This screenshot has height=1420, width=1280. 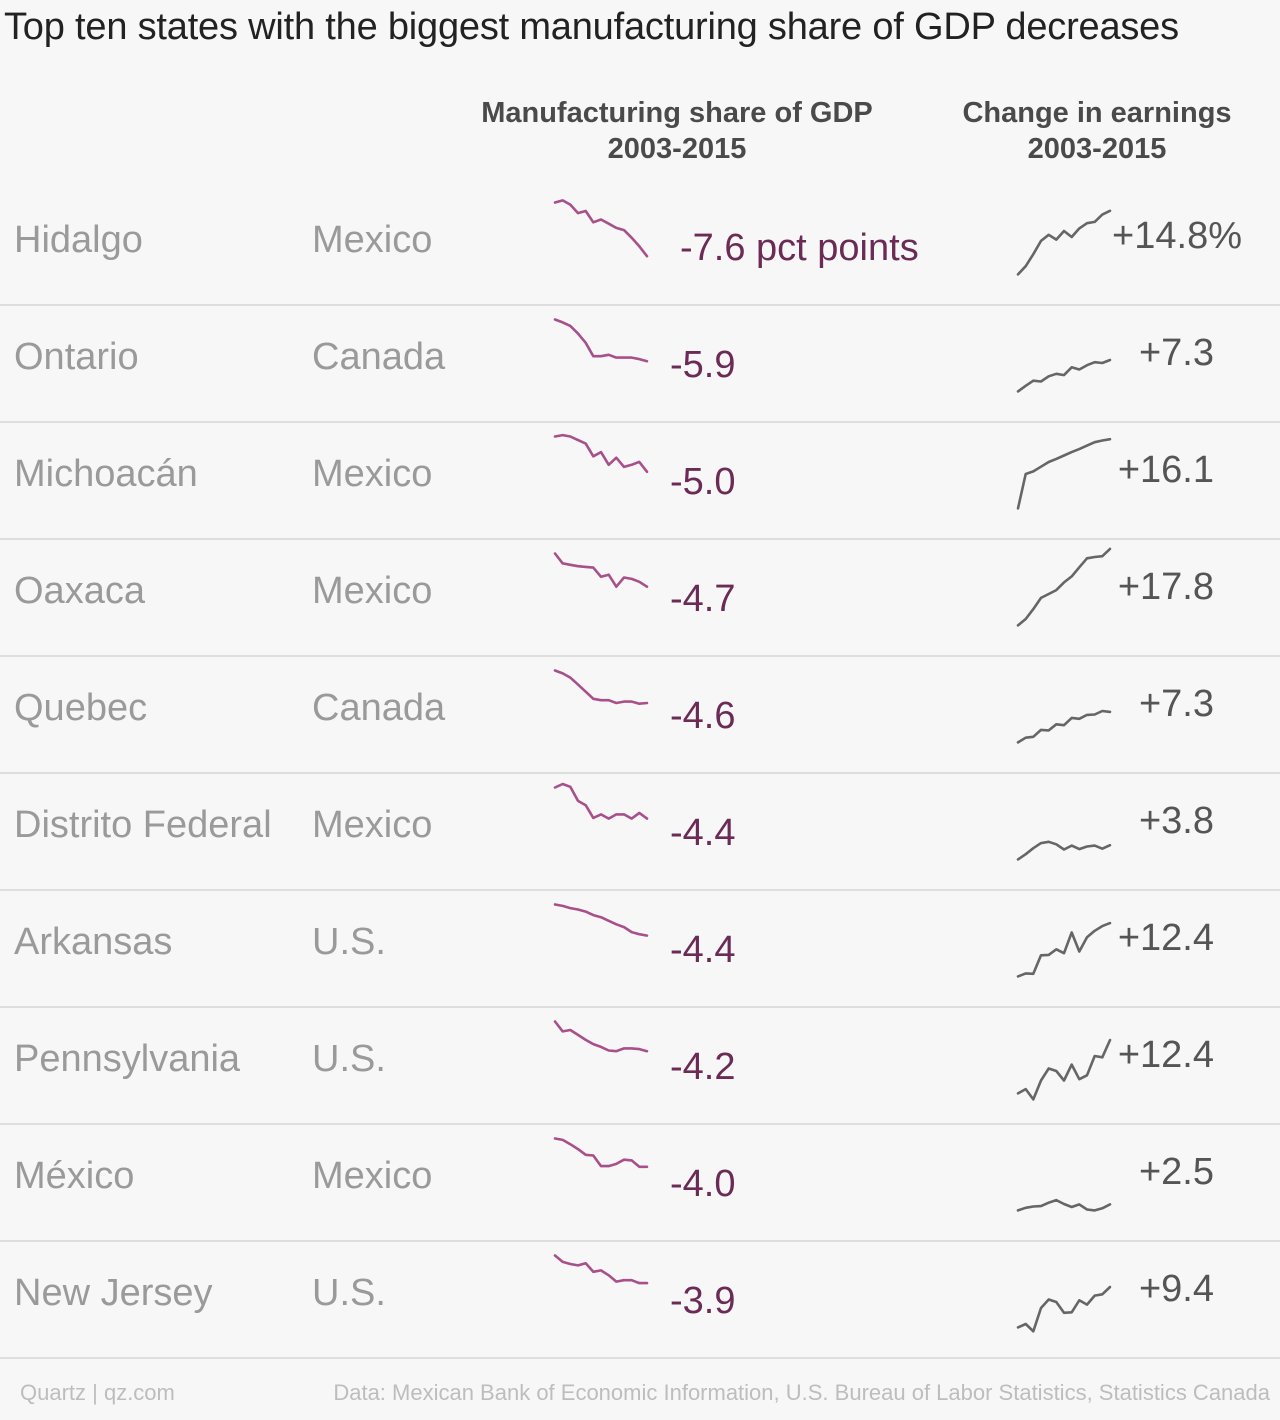 What do you see at coordinates (1165, 587) in the screenshot?
I see `earnings-change-label: +17.8` at bounding box center [1165, 587].